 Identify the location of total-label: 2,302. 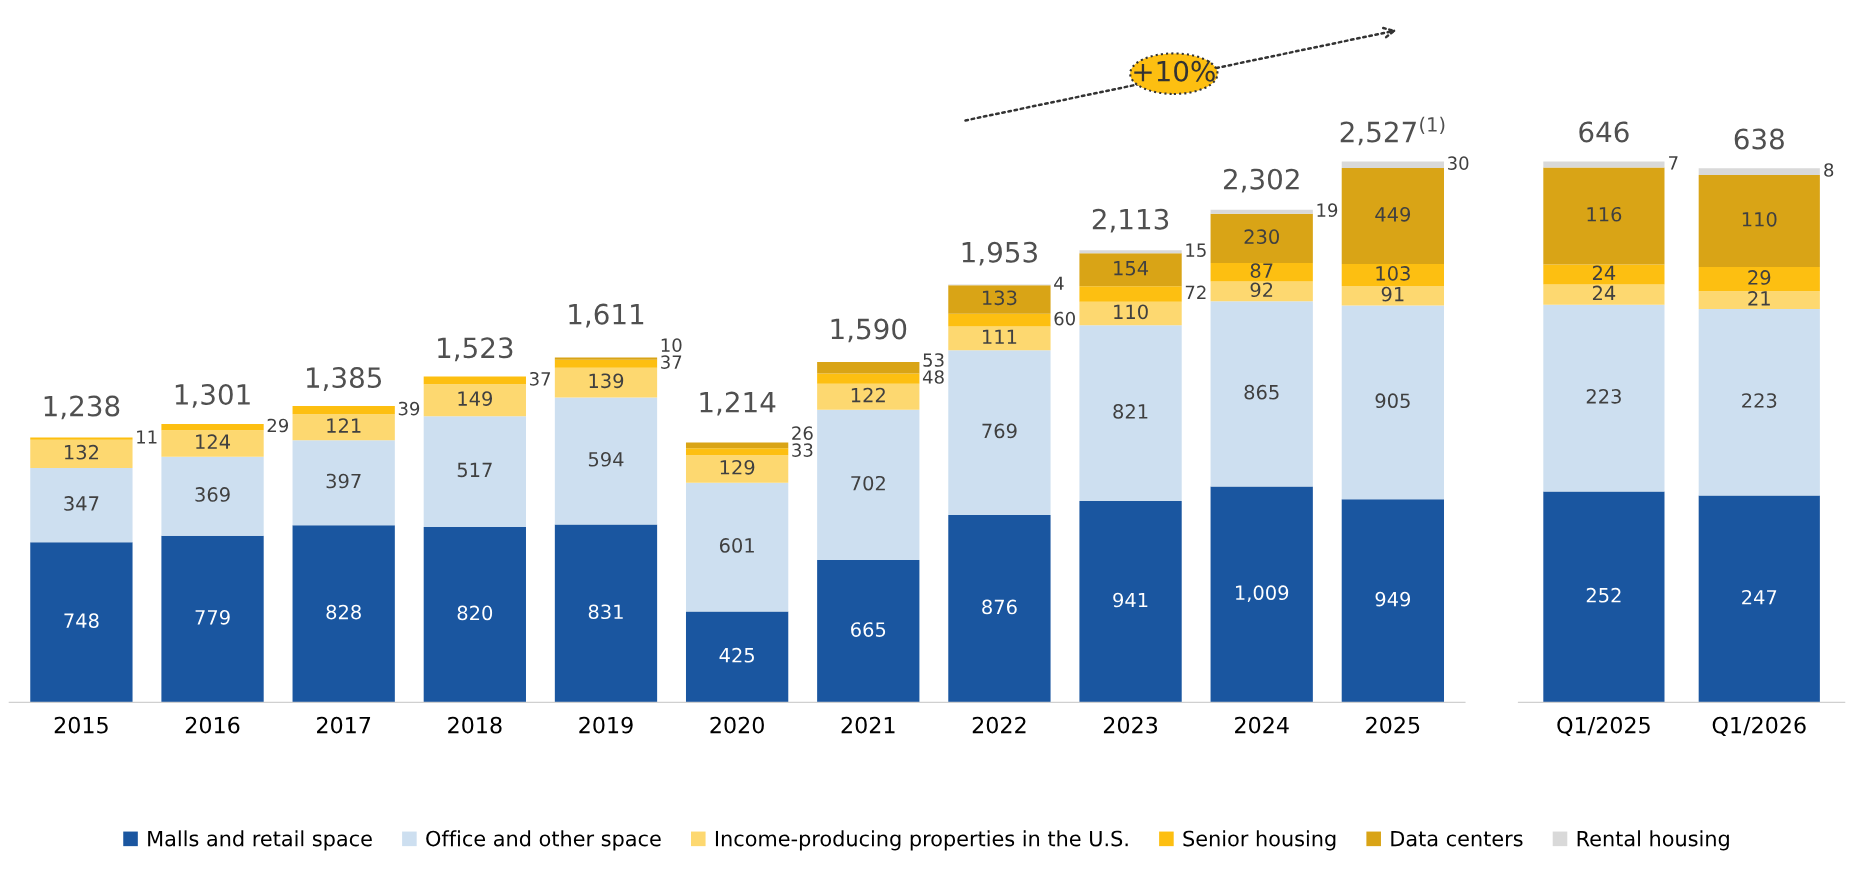
(1261, 180).